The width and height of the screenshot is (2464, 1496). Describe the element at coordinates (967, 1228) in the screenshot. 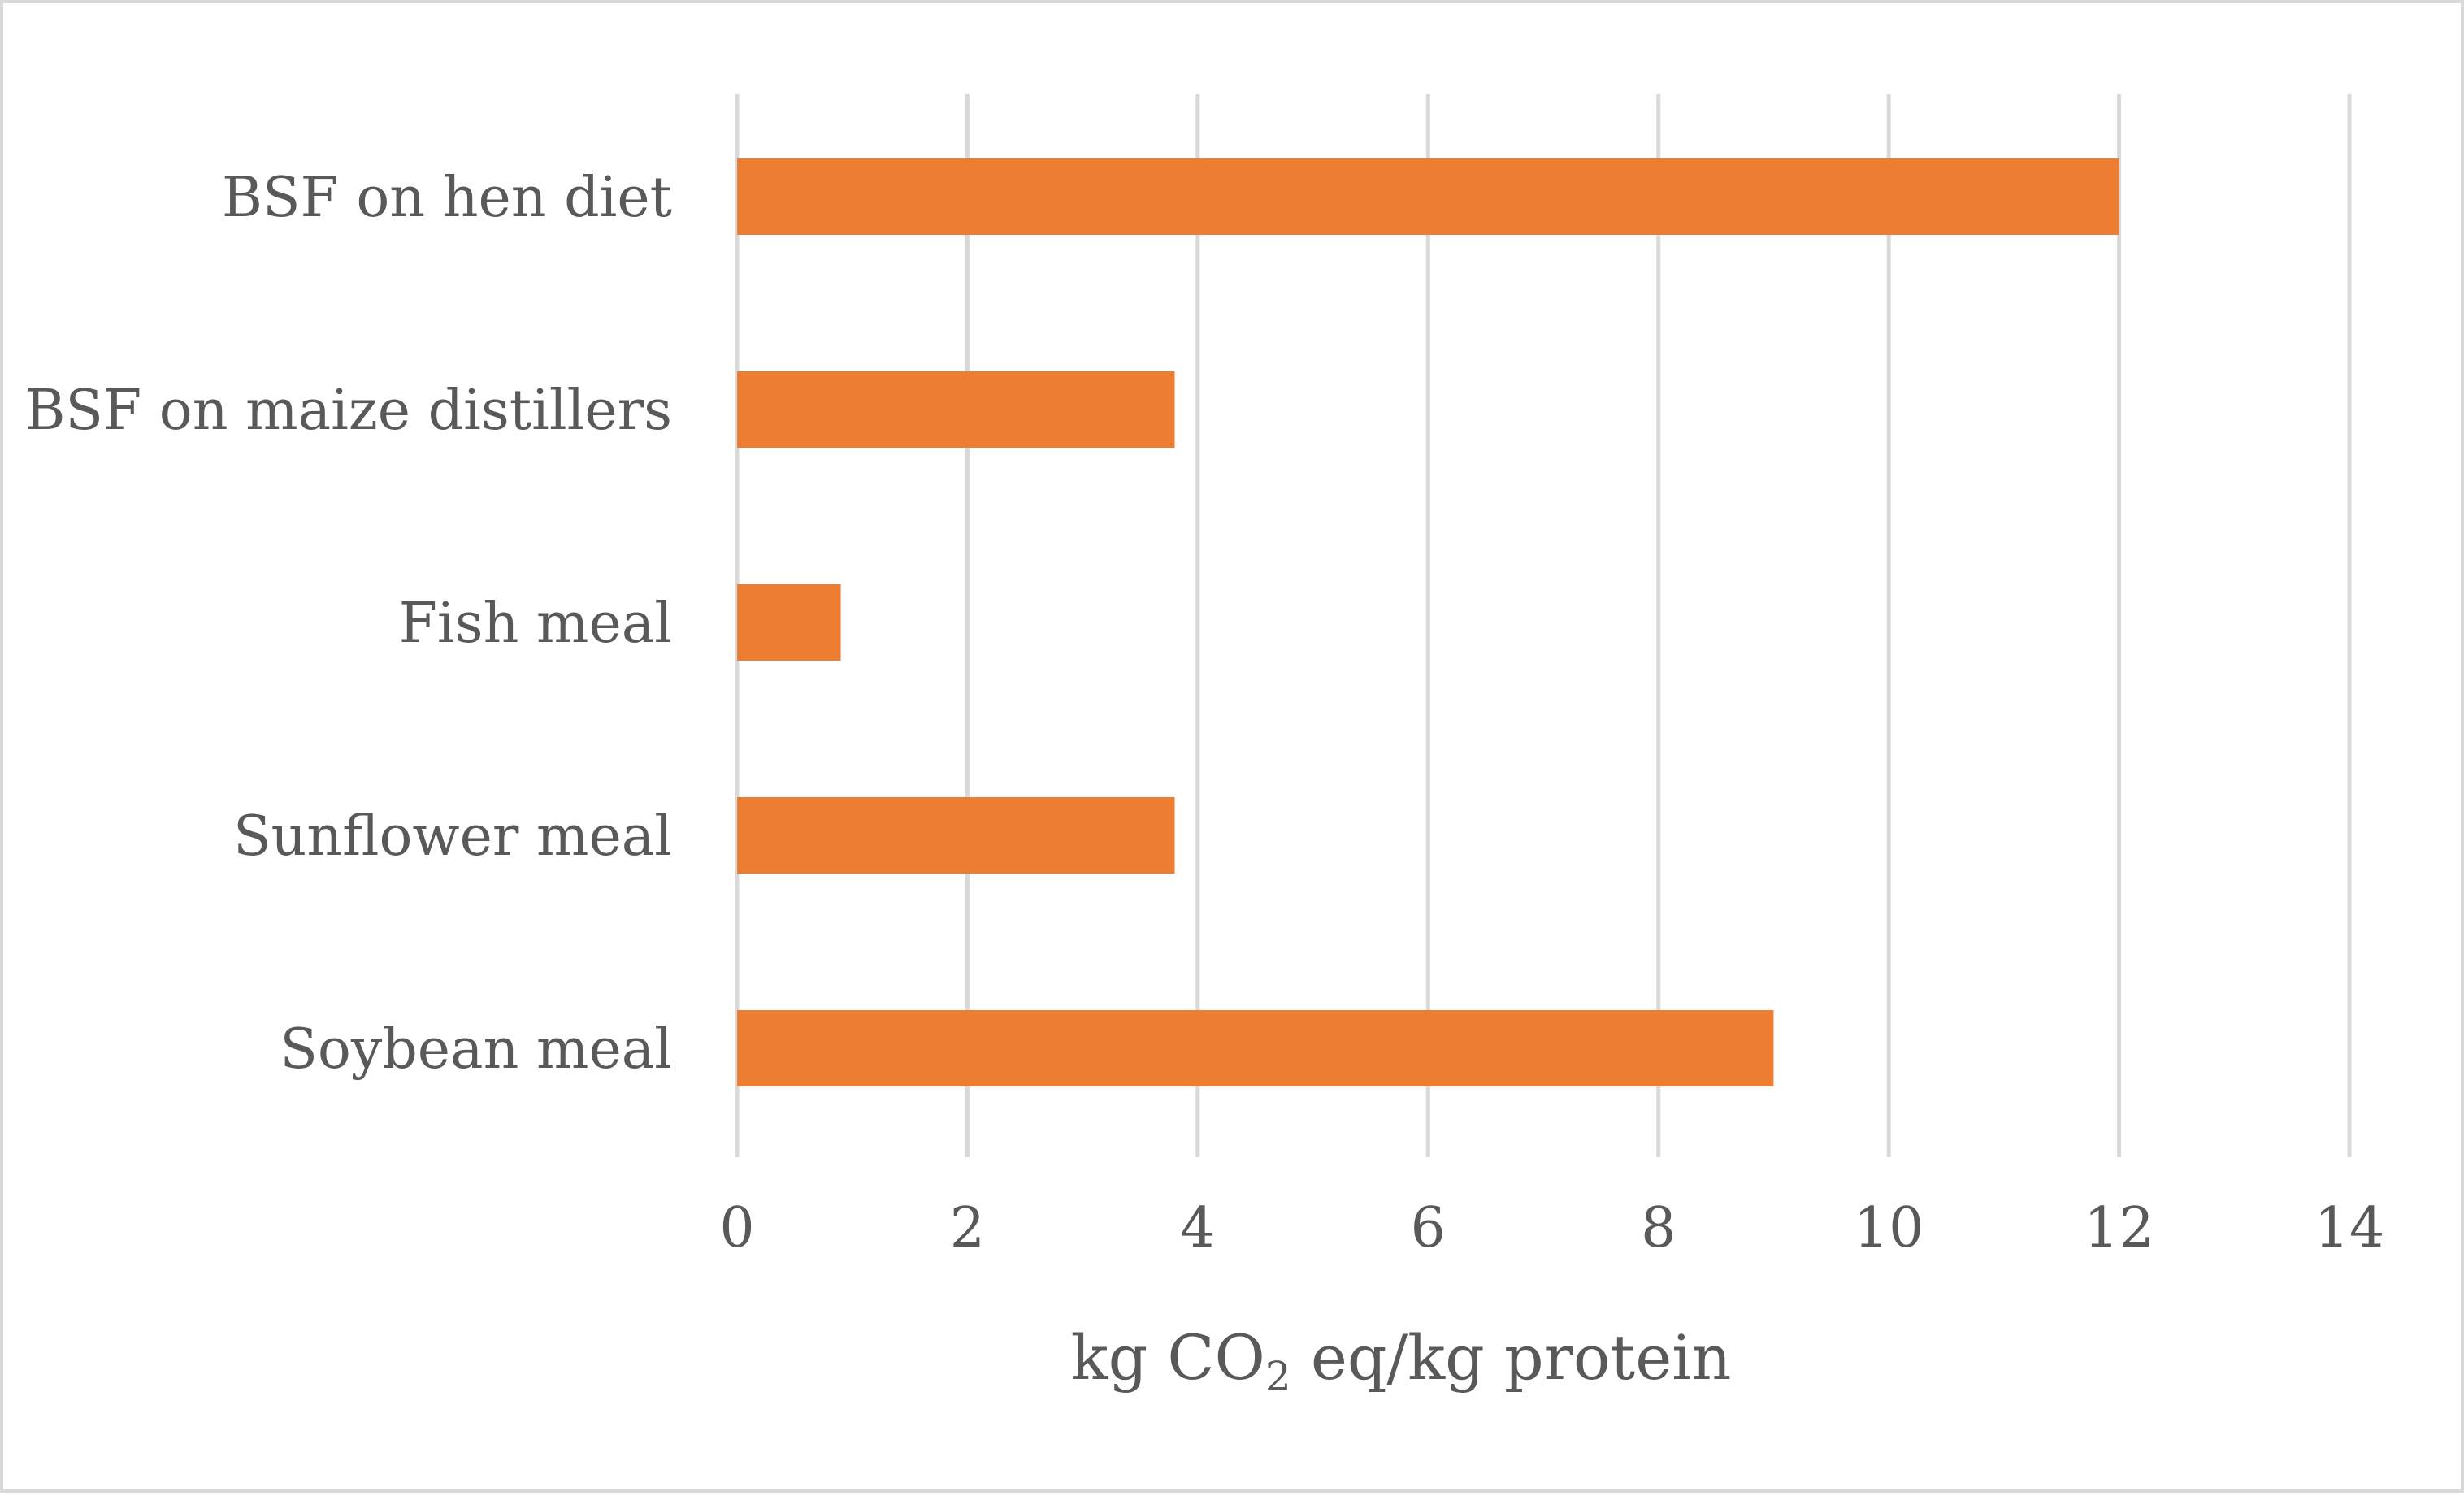

I see `x-tick-label: 2` at that location.